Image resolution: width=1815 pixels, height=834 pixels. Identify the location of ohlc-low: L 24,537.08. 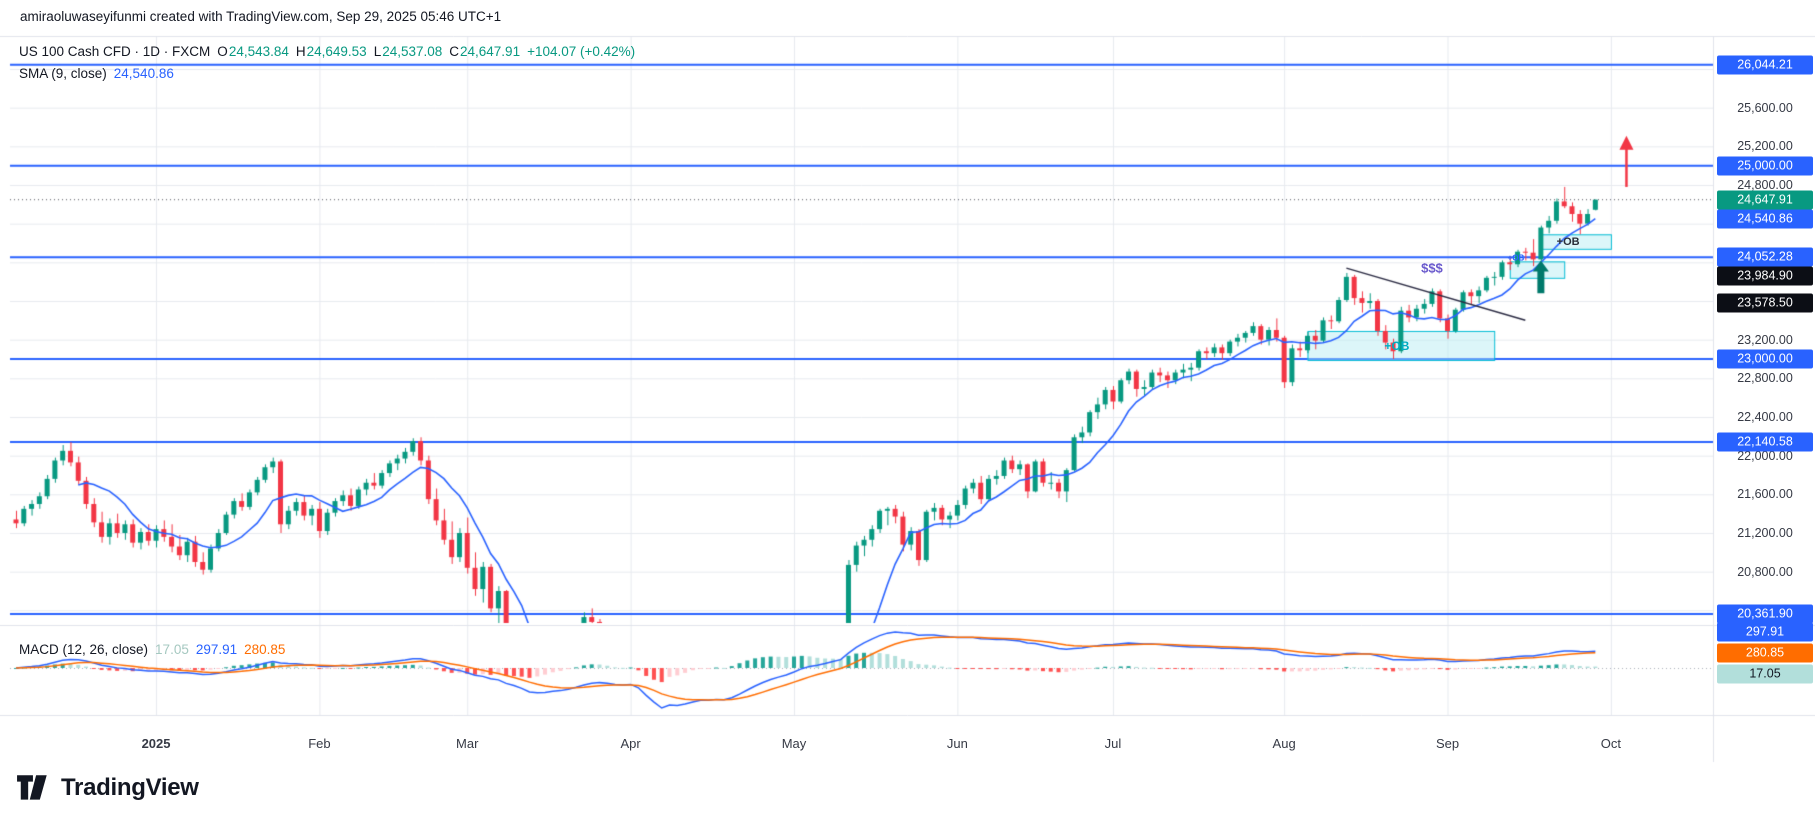
(408, 51).